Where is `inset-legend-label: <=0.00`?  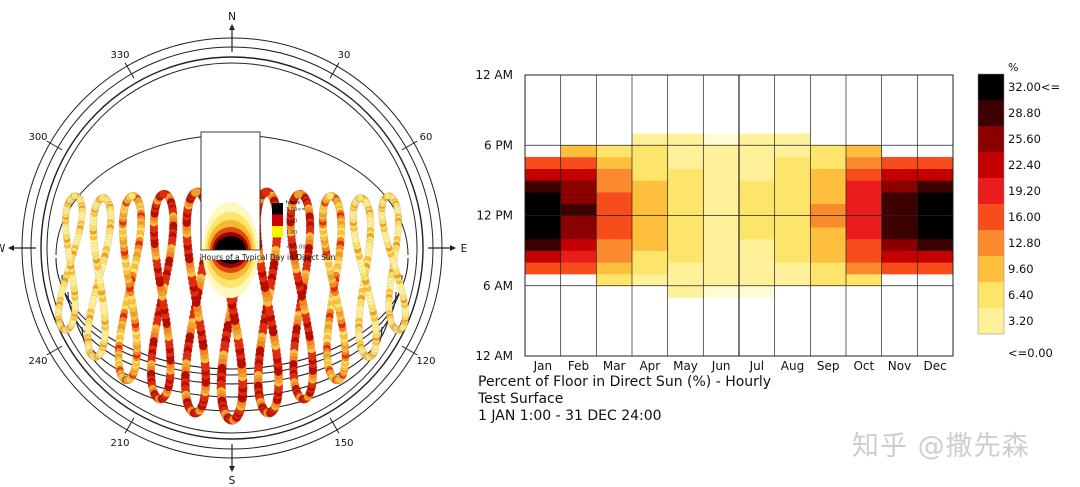
inset-legend-label: <=0.00 is located at coordinates (296, 248).